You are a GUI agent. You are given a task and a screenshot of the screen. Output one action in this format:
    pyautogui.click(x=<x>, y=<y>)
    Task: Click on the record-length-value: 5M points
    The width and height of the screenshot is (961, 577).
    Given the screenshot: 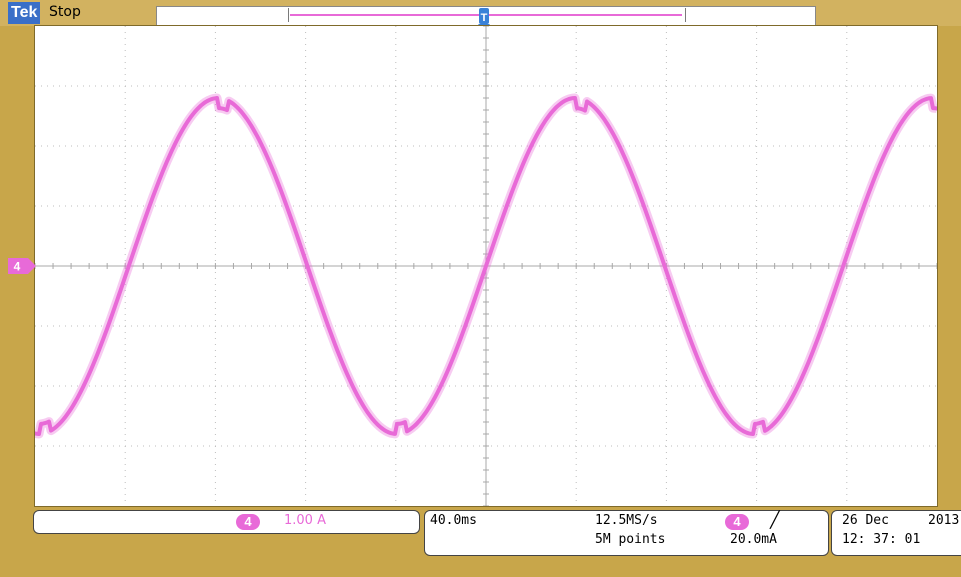 What is the action you would take?
    pyautogui.click(x=630, y=539)
    